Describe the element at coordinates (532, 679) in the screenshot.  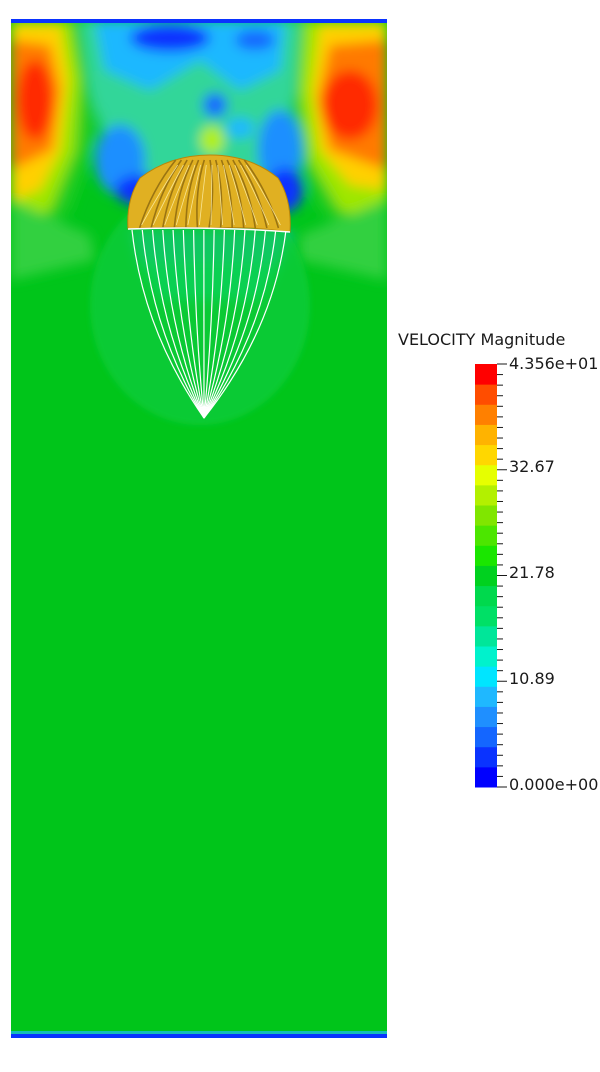
I see `legend-tick-label: 10.89` at that location.